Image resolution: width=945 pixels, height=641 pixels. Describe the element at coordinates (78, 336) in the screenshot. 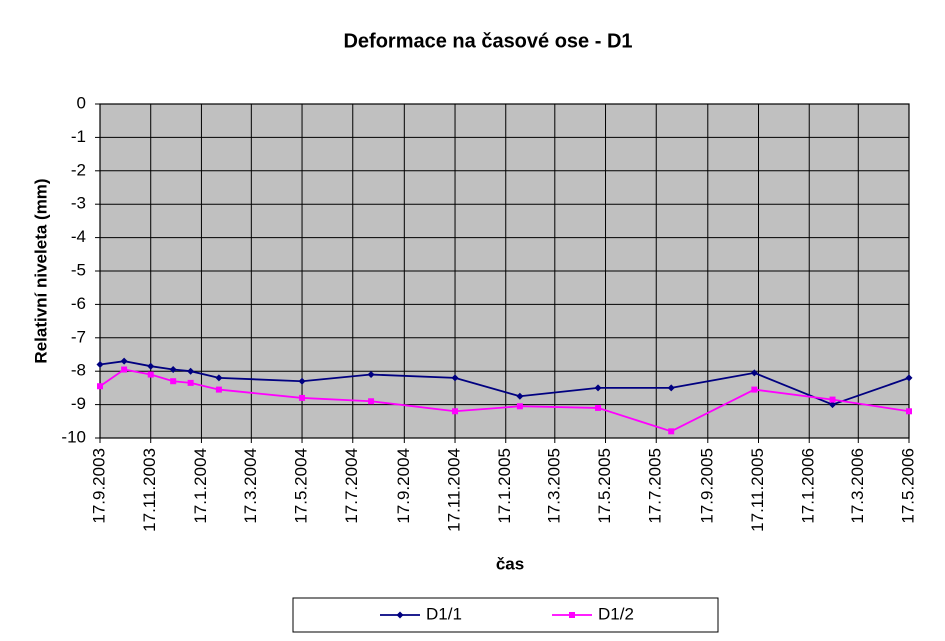

I see `y-tick-label: -7` at that location.